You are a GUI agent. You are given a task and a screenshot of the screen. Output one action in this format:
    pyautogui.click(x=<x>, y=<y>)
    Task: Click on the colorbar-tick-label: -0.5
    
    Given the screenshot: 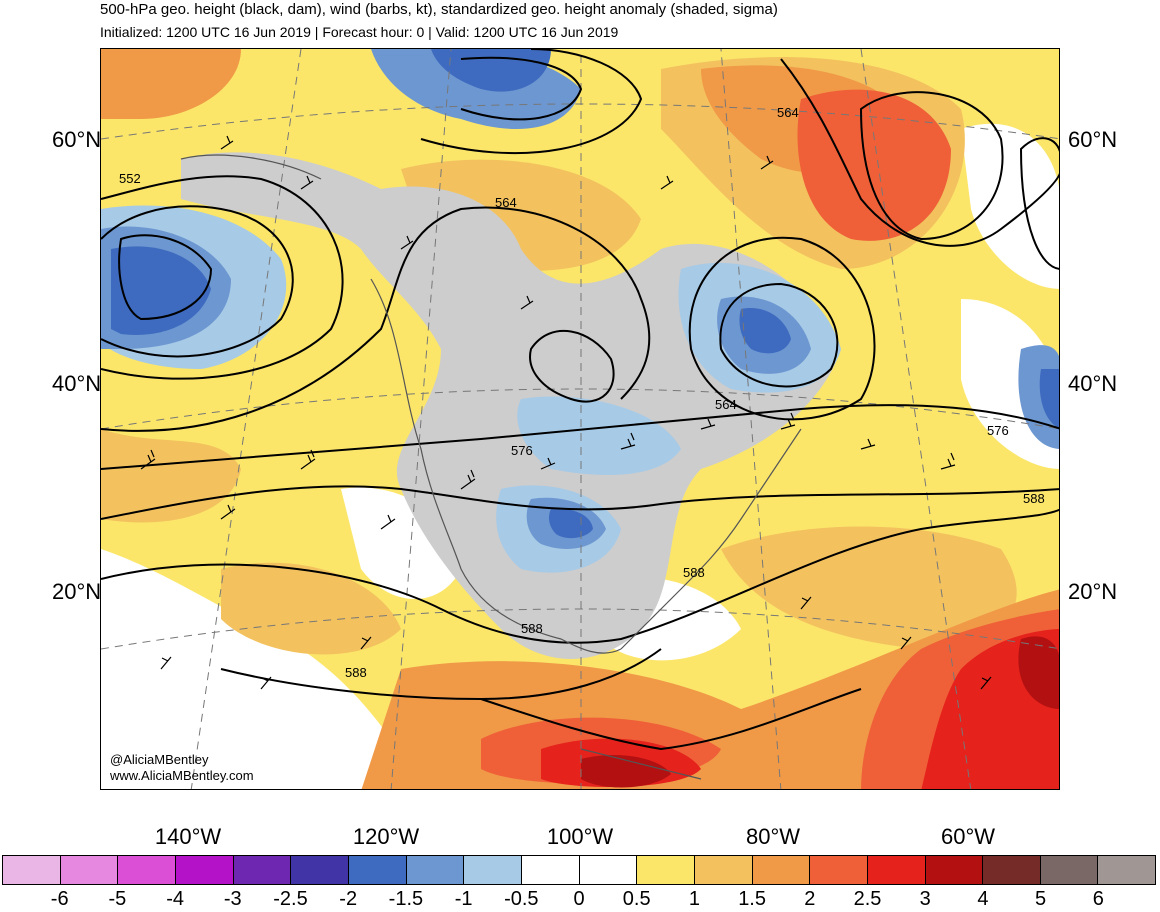 What is the action you would take?
    pyautogui.click(x=521, y=899)
    